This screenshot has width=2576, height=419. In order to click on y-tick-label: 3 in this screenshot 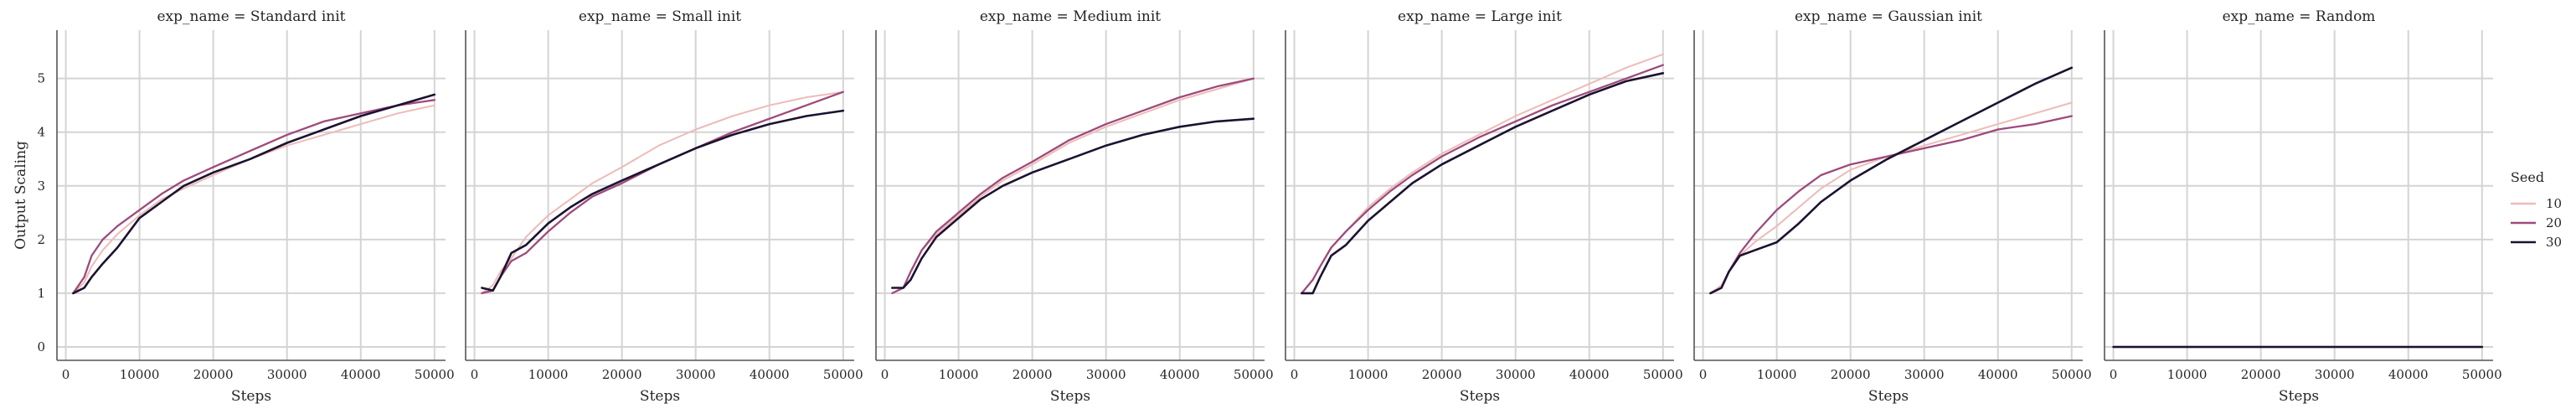, I will do `click(41, 186)`.